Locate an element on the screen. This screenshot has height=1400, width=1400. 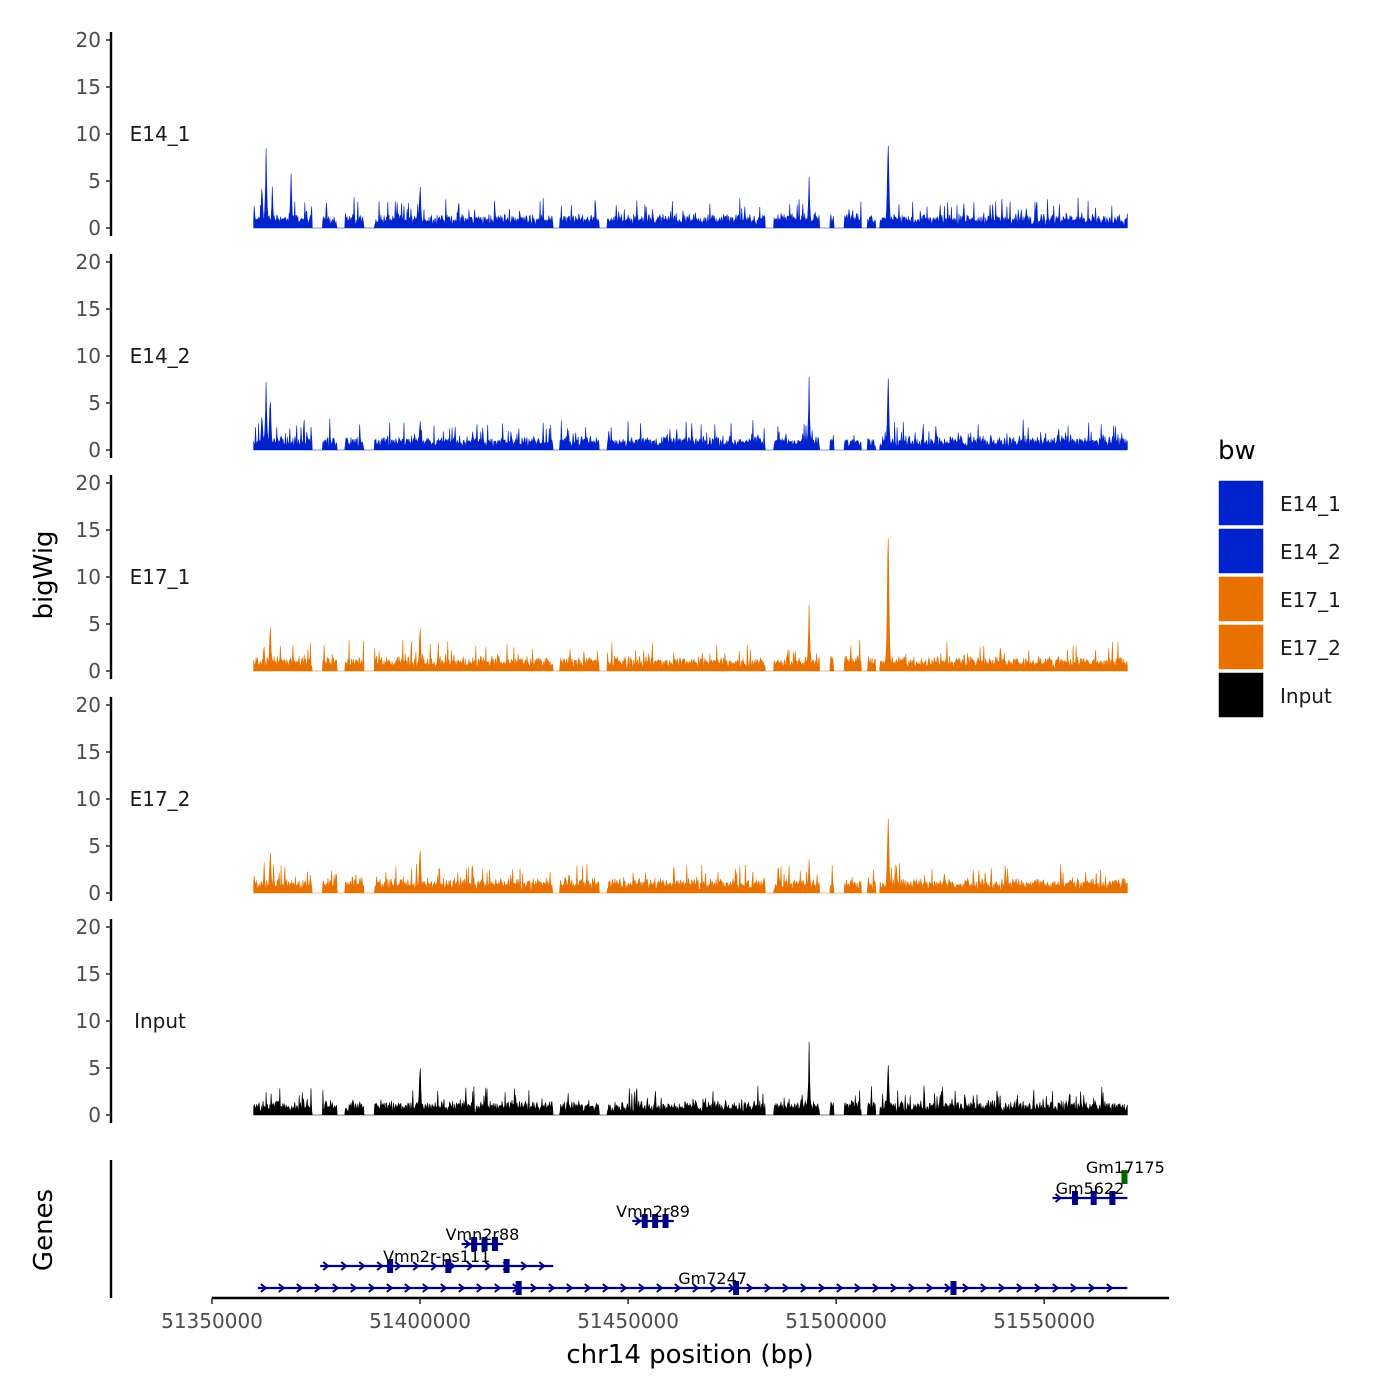
x-axis: 51350000 51400000 51450000 51500000 51550000 is located at coordinates (665, 1314).